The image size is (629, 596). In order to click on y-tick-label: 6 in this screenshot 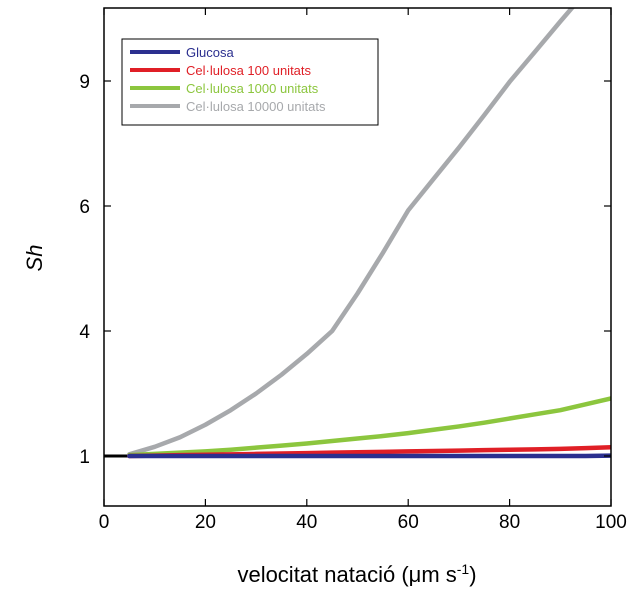, I will do `click(84, 207)`.